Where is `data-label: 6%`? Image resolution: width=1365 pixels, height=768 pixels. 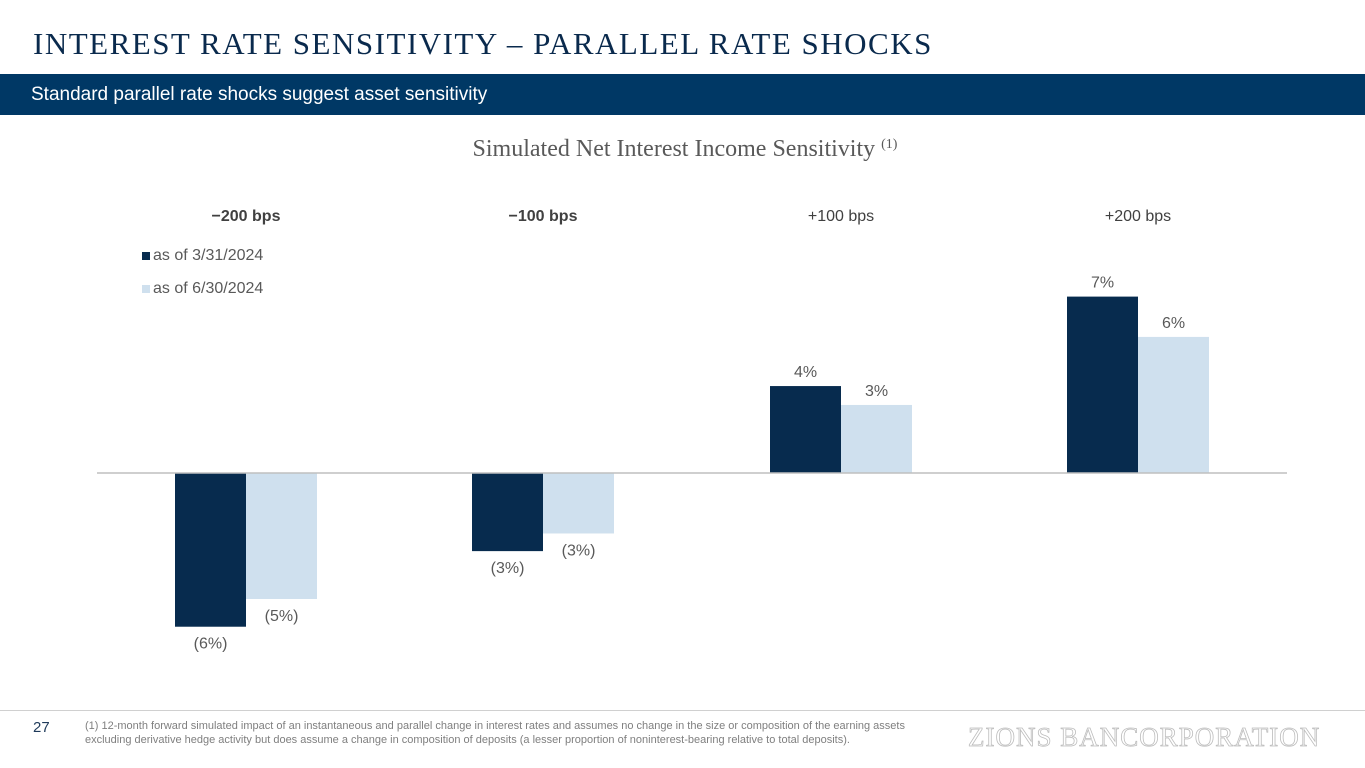
data-label: 6% is located at coordinates (1173, 323).